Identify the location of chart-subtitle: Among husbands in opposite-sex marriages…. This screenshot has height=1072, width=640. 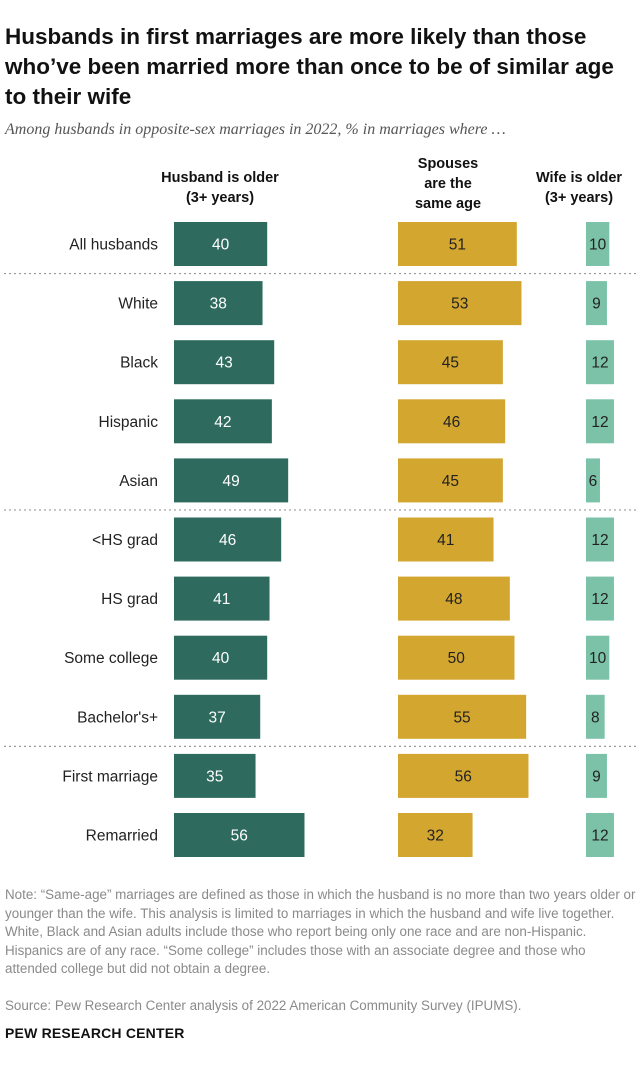
(255, 129).